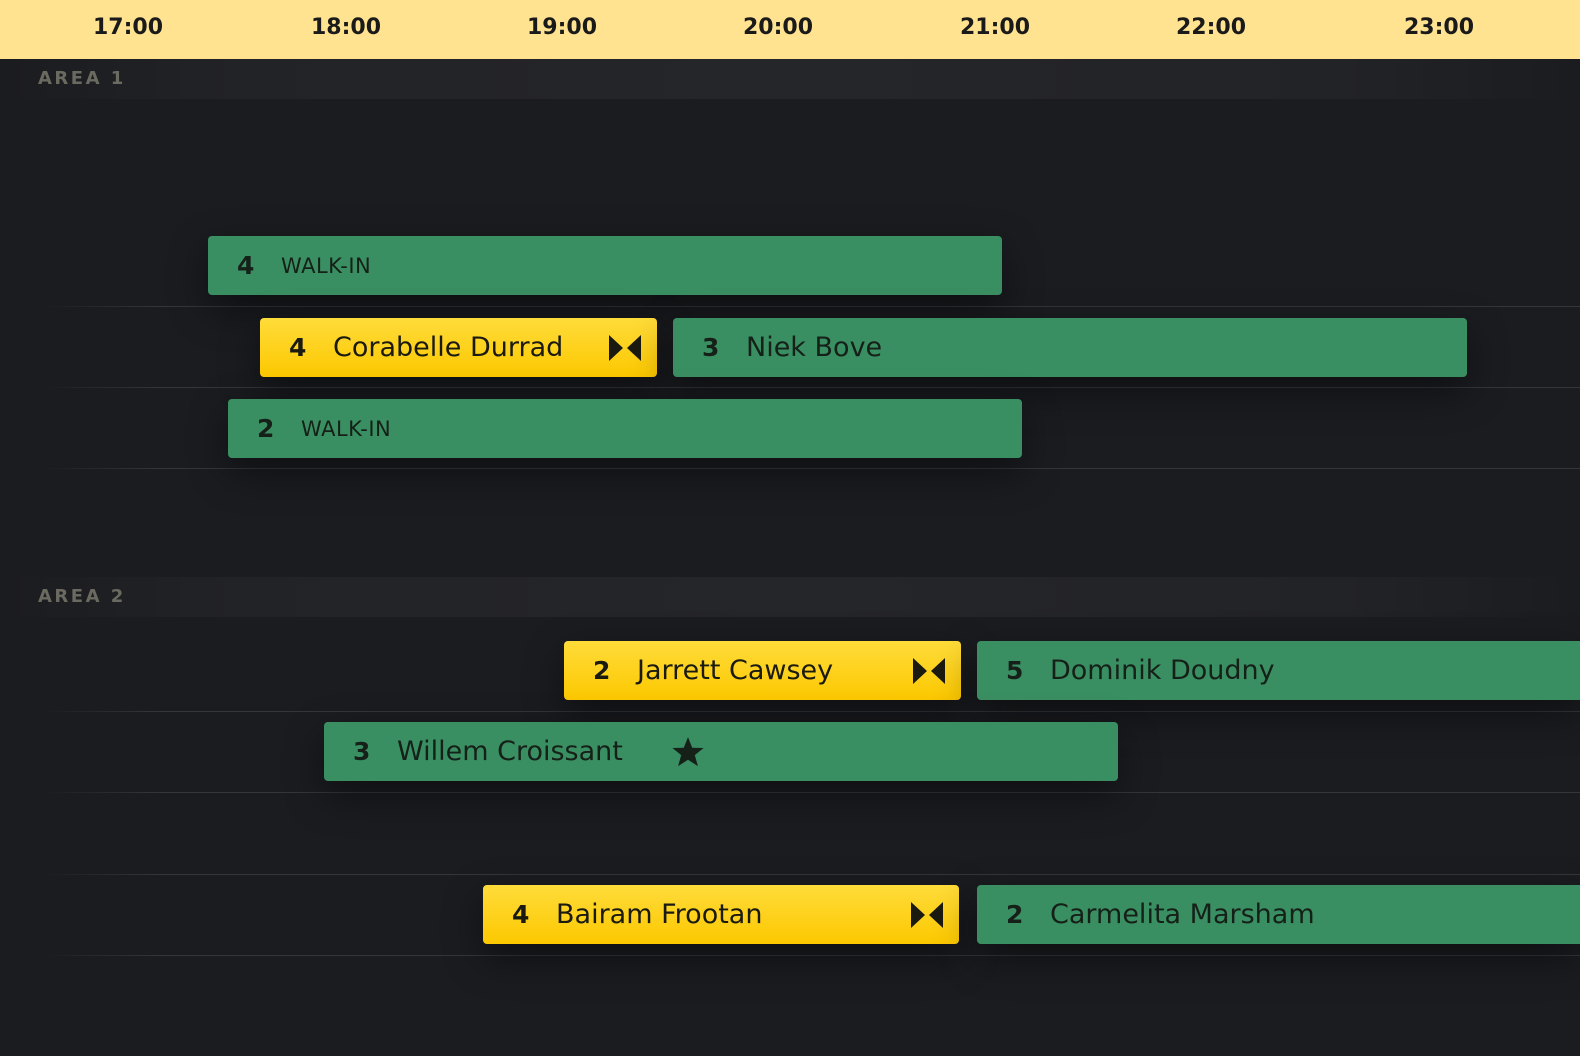 This screenshot has height=1056, width=1580. I want to click on guest-name: Bairam Frootan, so click(659, 914).